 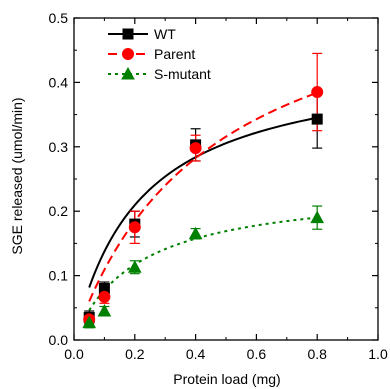 What do you see at coordinates (59, 340) in the screenshot?
I see `y-tick-label: 0.0` at bounding box center [59, 340].